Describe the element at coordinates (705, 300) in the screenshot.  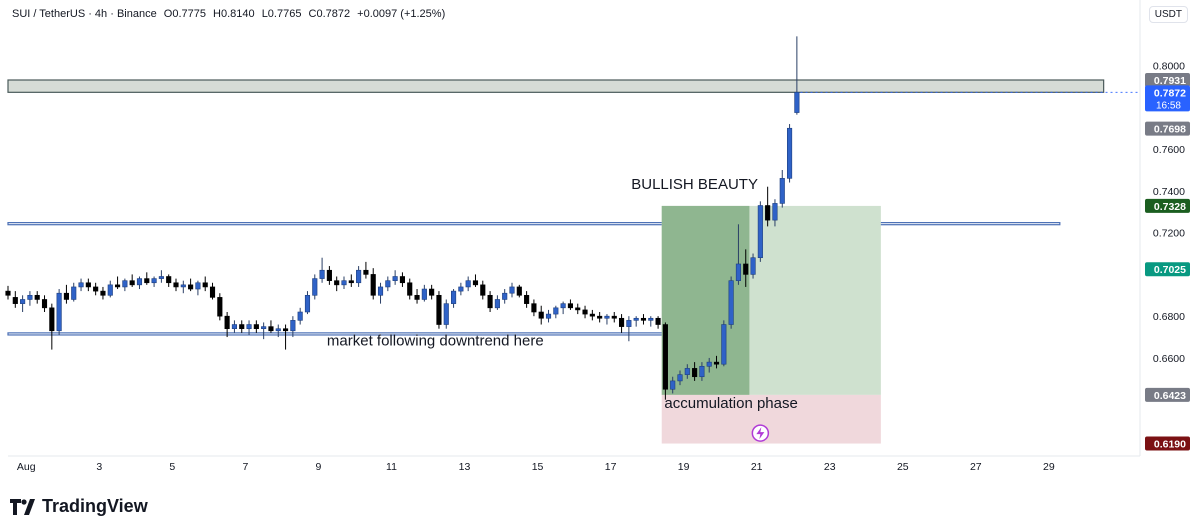
I see `target-zone-filled` at that location.